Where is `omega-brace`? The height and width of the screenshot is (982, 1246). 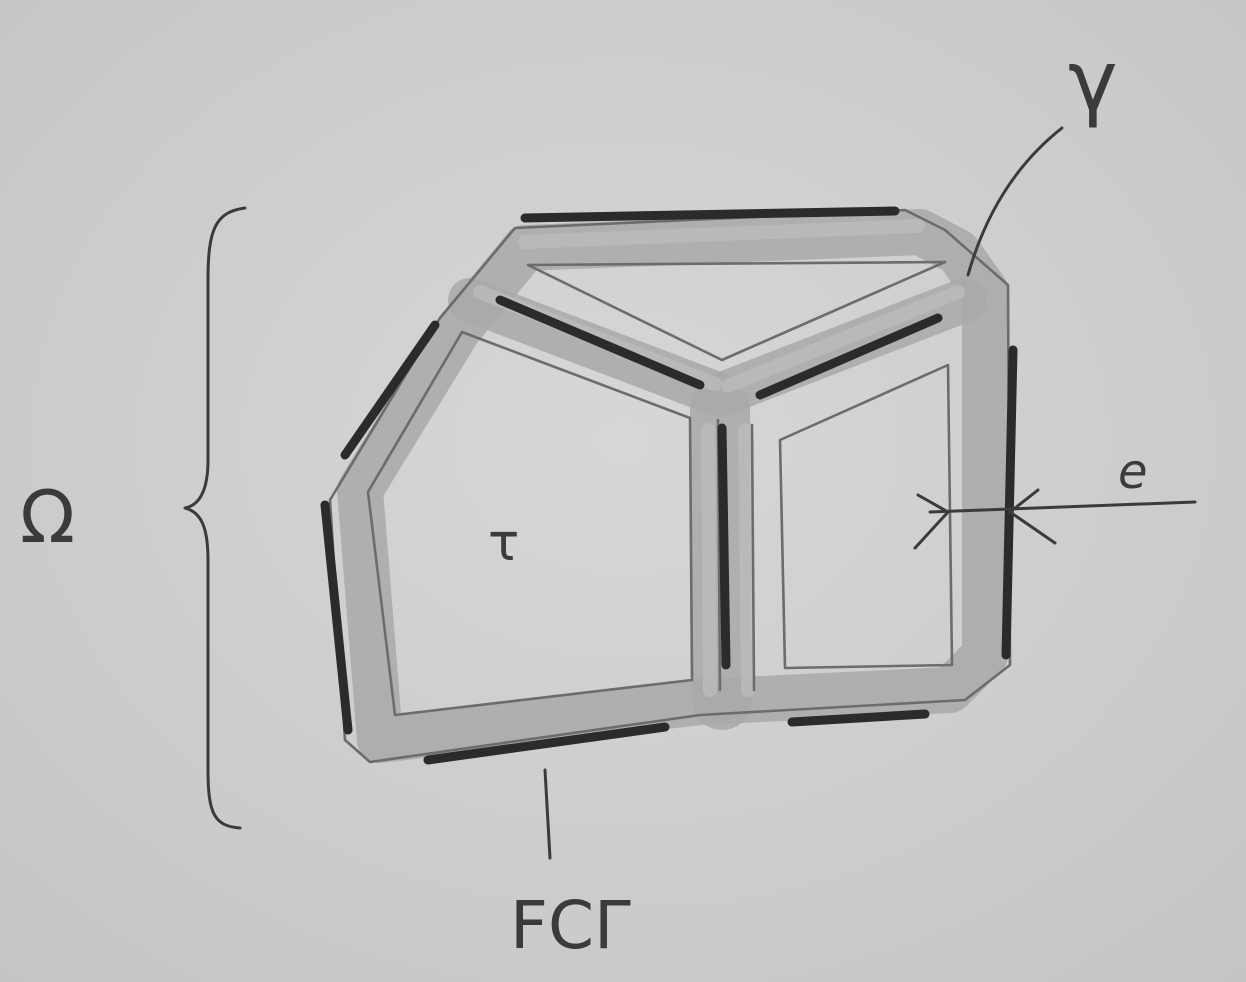 omega-brace is located at coordinates (215, 518).